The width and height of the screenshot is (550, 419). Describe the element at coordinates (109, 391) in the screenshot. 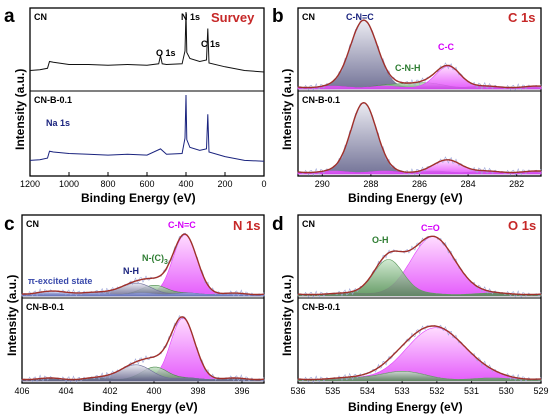

I see `x-tick-label: 402` at that location.